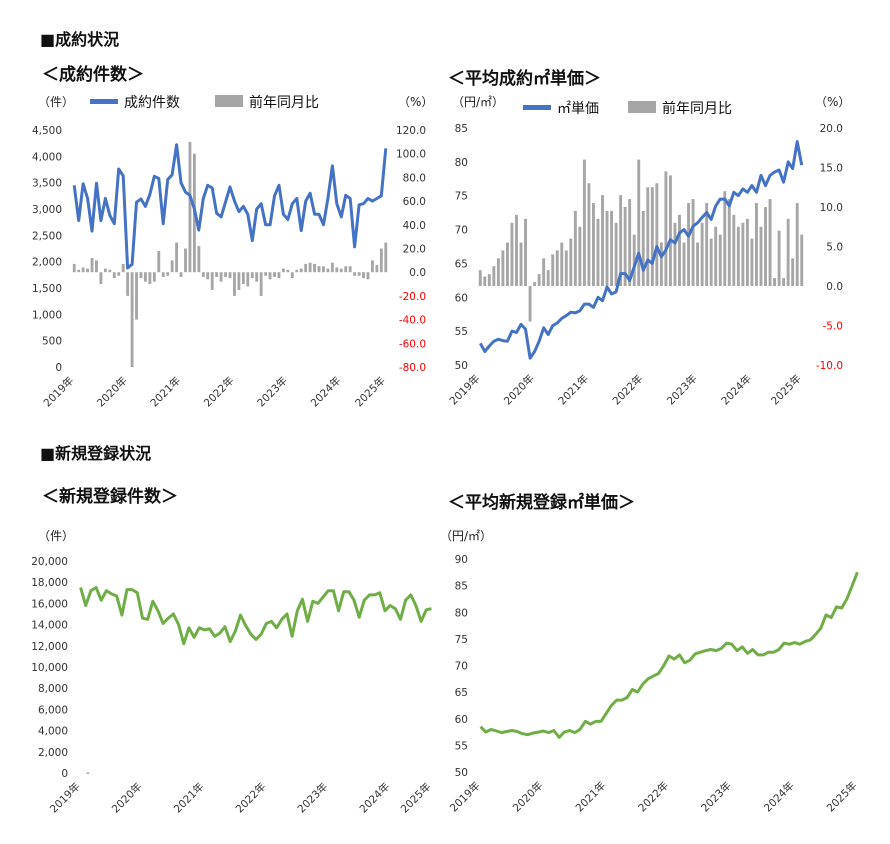 The height and width of the screenshot is (844, 890). I want to click on x-tick-label: 2025年, so click(842, 797).